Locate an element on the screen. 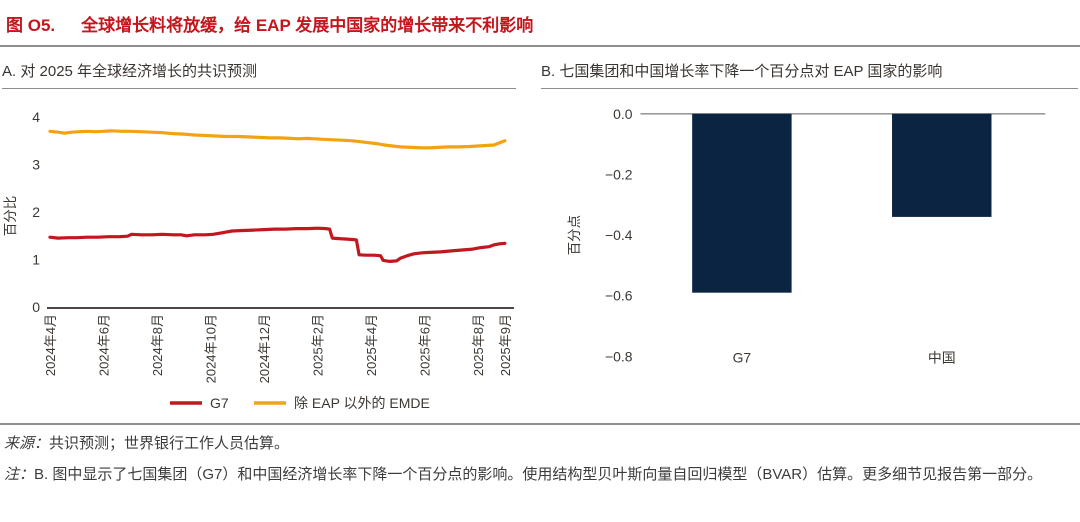 The height and width of the screenshot is (522, 1080). footer-rule is located at coordinates (540, 424).